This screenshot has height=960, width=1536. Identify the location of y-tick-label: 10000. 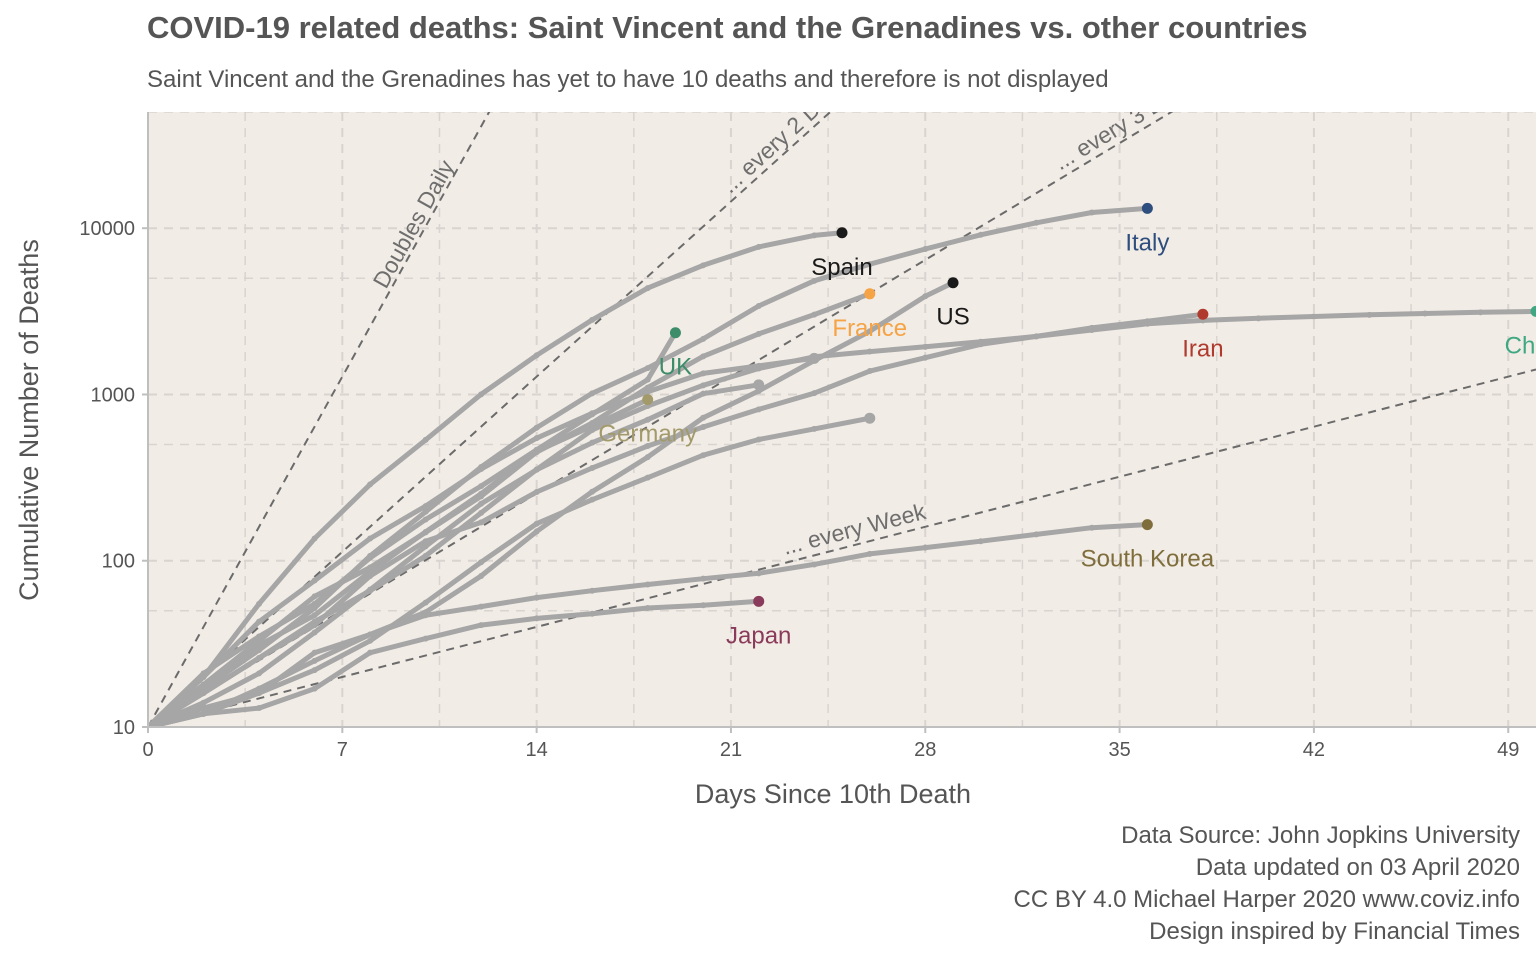
(107, 229).